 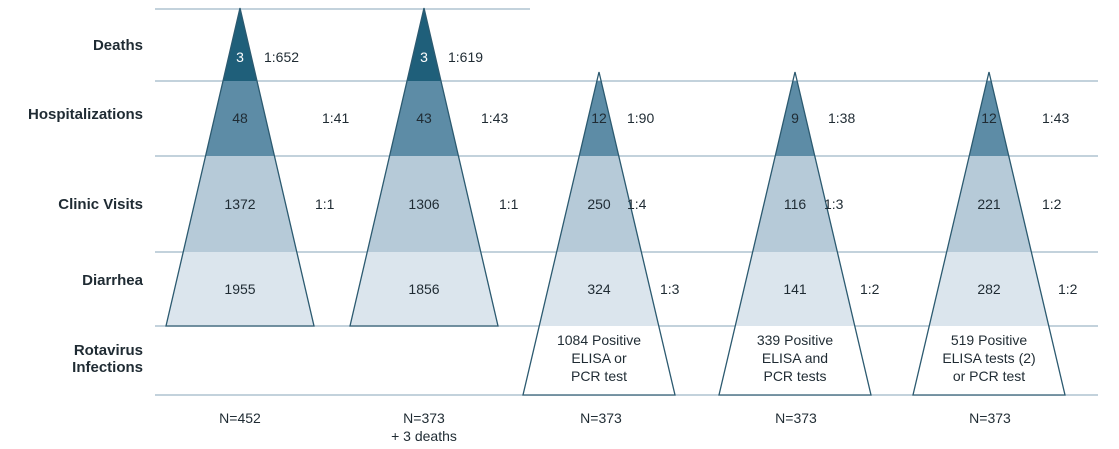 I want to click on row-label-rotavirus-infections: Rotavirus Infections, so click(x=71, y=359).